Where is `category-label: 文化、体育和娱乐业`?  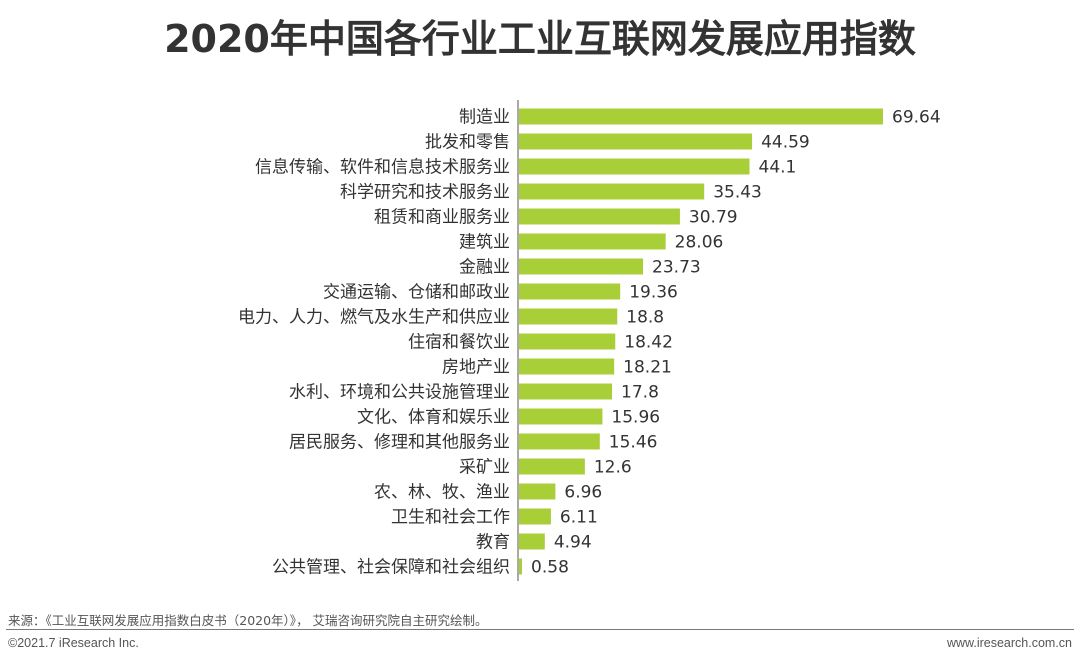 category-label: 文化、体育和娱乐业 is located at coordinates (433, 418).